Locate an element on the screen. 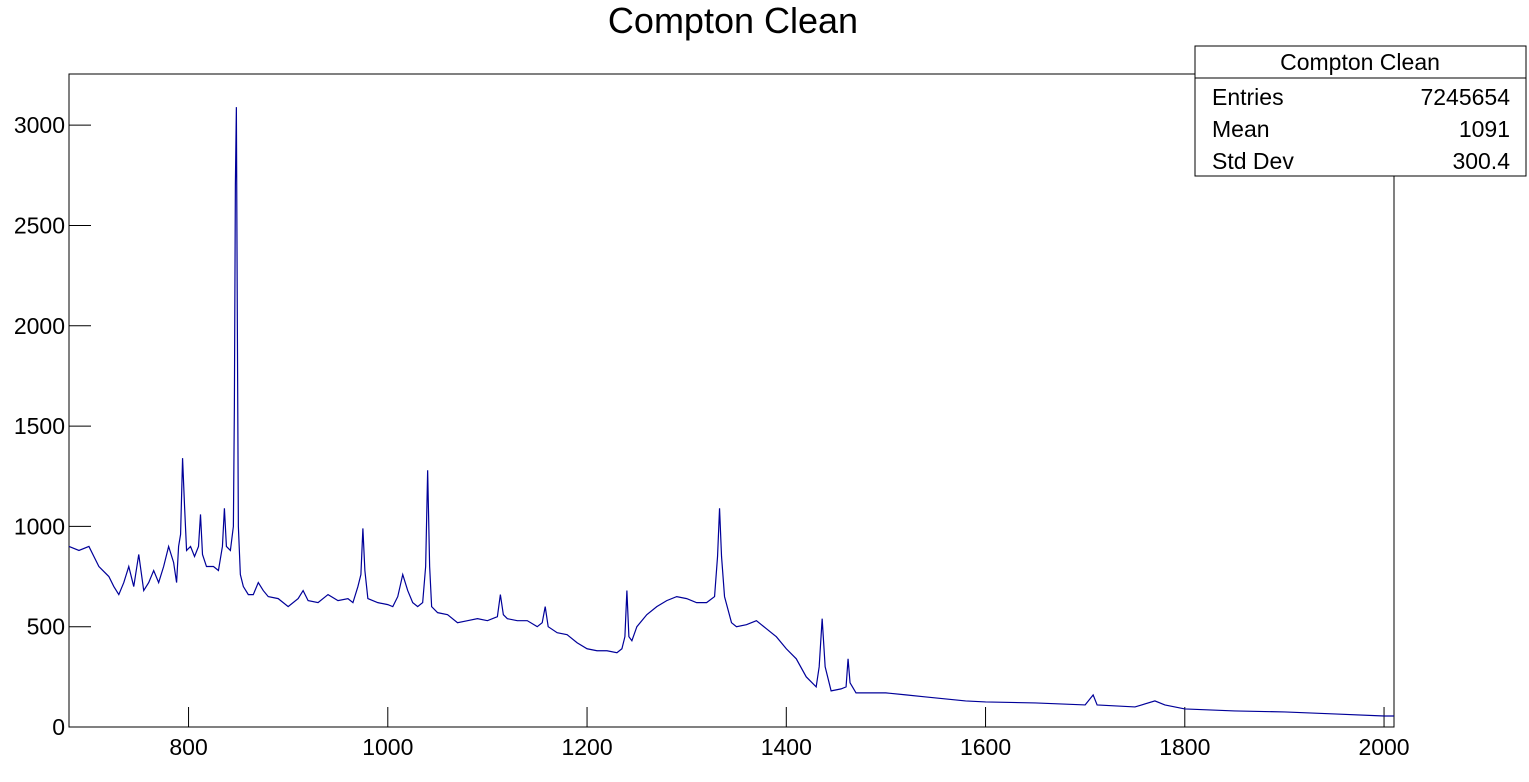 The width and height of the screenshot is (1529, 782). x-tick-label: 1400 is located at coordinates (786, 747).